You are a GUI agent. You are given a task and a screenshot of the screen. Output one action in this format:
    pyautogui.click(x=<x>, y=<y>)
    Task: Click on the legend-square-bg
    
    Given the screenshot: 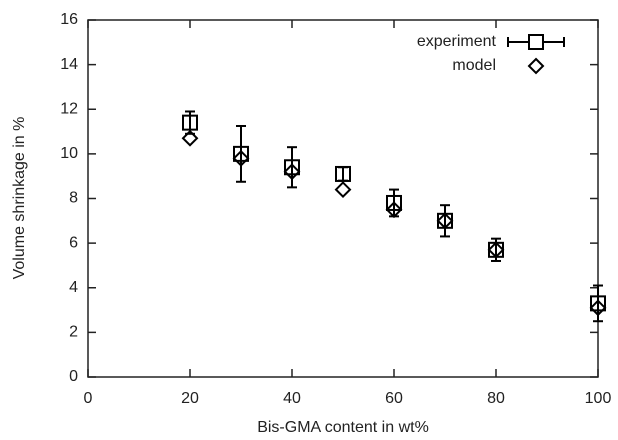 What is the action you would take?
    pyautogui.click(x=536, y=42)
    